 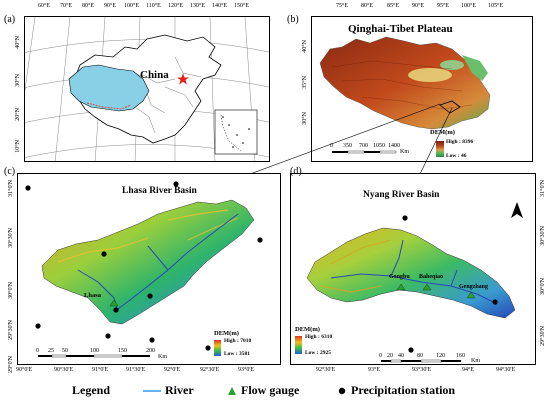 I want to click on lhasa-station-label: Lhasa, so click(x=92, y=295).